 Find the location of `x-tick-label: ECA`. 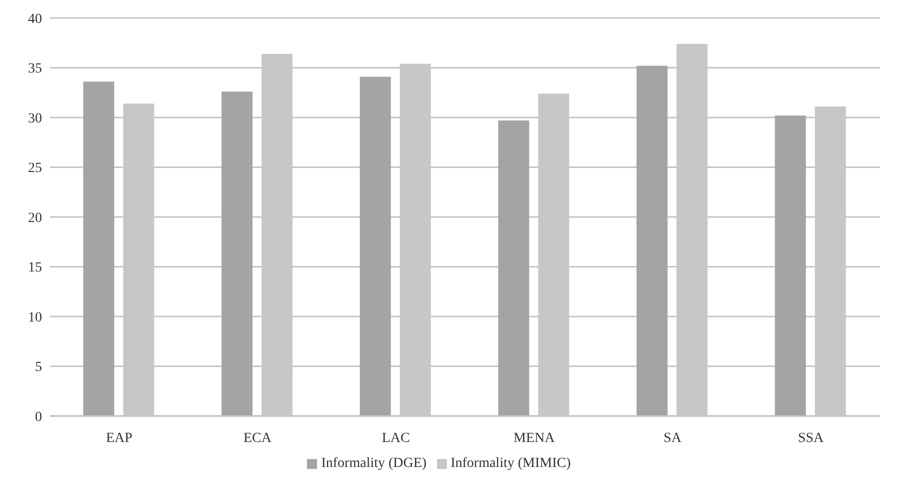

x-tick-label: ECA is located at coordinates (258, 438).